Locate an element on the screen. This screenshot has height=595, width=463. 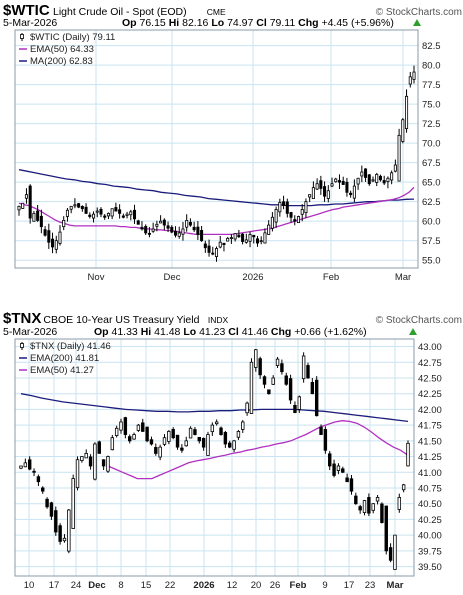
ohlc-item: Op 41.33 is located at coordinates (117, 332).